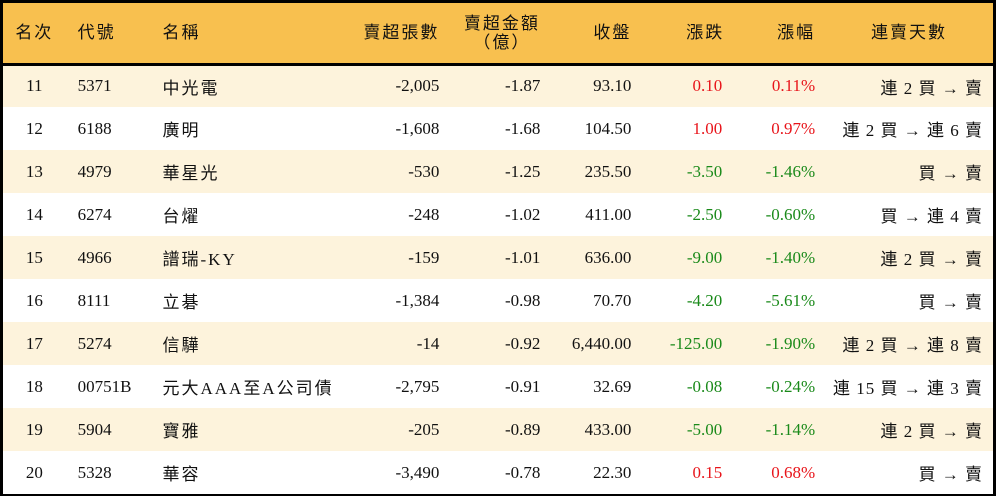 The width and height of the screenshot is (996, 496). What do you see at coordinates (770, 34) in the screenshot?
I see `header-change-pct: 漲幅` at bounding box center [770, 34].